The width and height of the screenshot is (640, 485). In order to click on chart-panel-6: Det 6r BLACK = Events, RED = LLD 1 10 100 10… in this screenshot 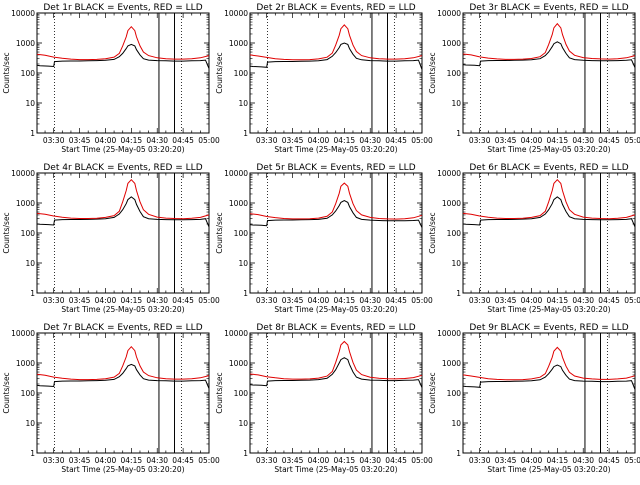, I will do `click(534, 238)`.